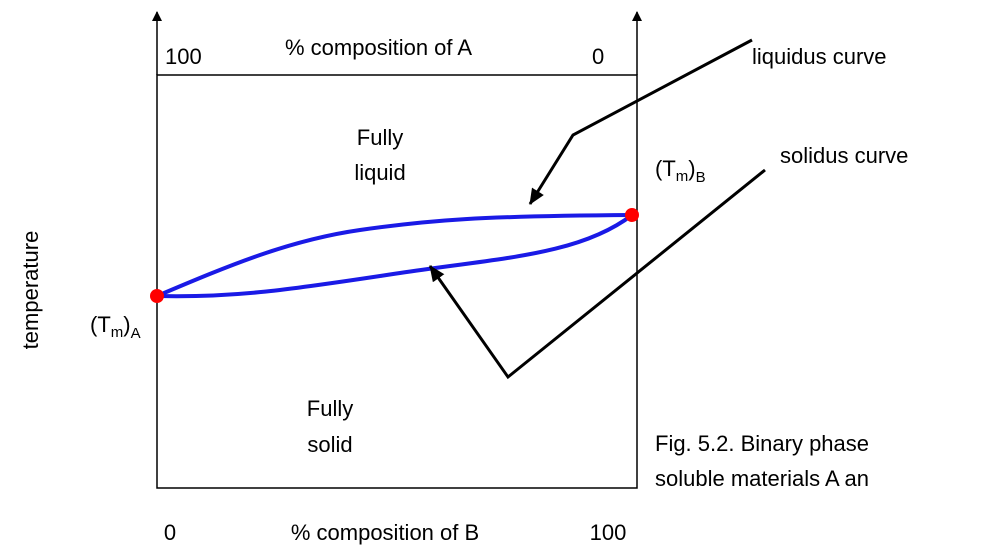 This screenshot has width=982, height=551. Describe the element at coordinates (183, 56) in the screenshot. I see `top-left-label: 100` at that location.